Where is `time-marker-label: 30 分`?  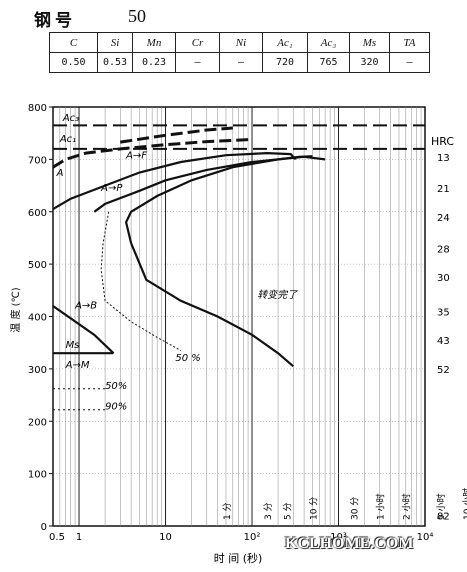
time-marker-label: 30 分 is located at coordinates (355, 508).